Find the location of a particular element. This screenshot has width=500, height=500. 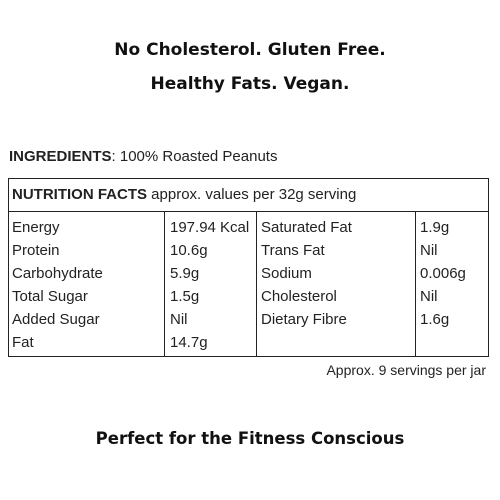

nutrient-name: Dietary Fibre is located at coordinates (304, 319).